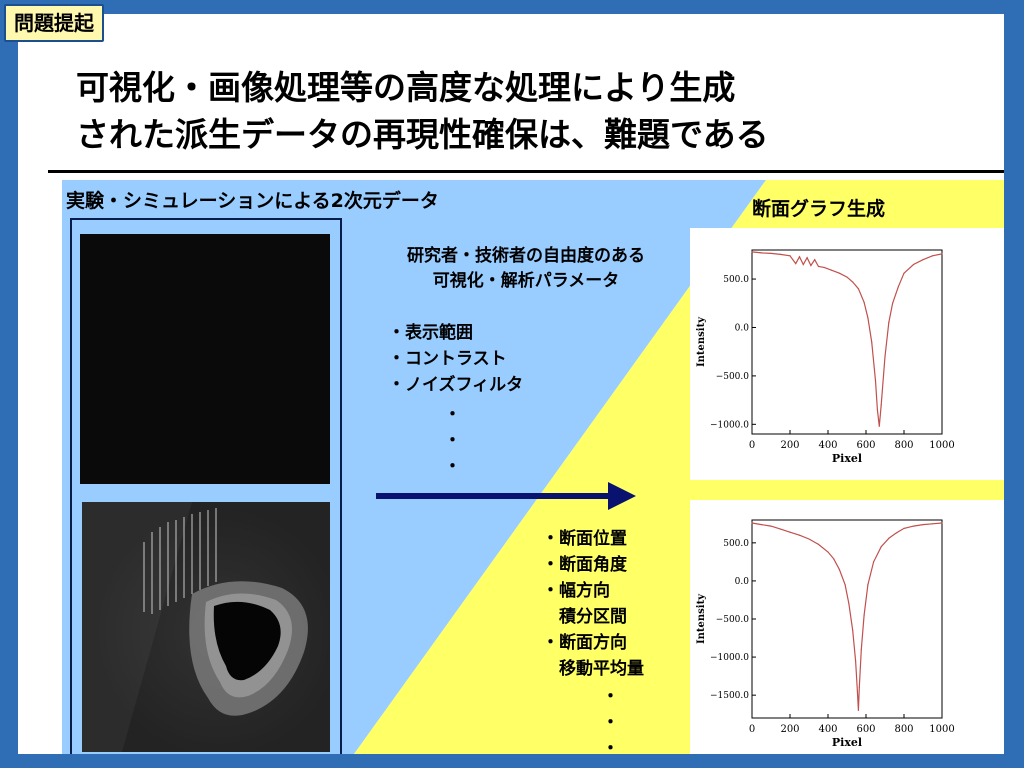 This screenshot has height=768, width=1024. What do you see at coordinates (447, 359) in the screenshot?
I see `param-item: ・コントラスト` at bounding box center [447, 359].